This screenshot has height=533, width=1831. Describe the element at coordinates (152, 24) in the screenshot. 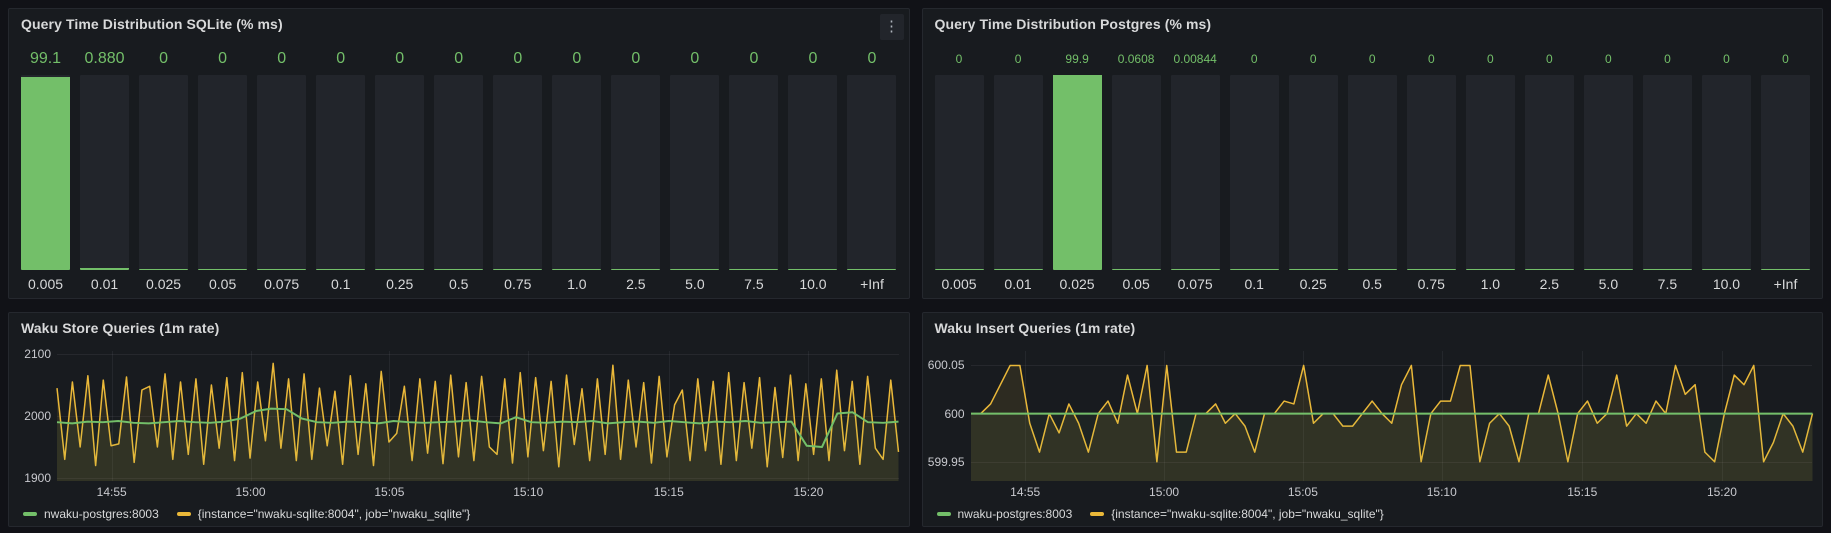

I see `panel-title: Query Time Distribution SQLite (% ms)` at that location.